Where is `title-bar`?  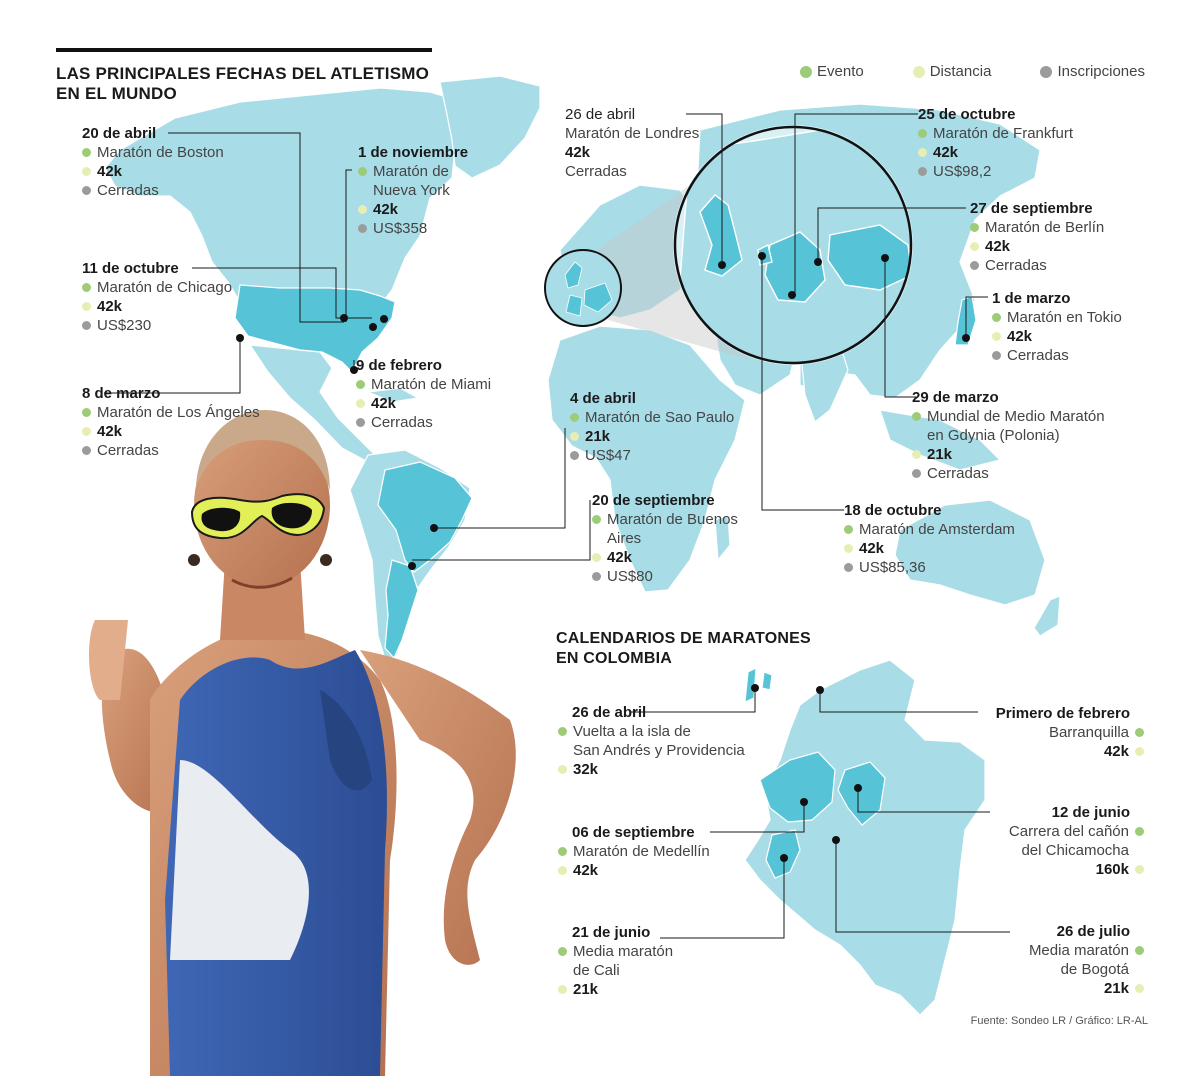 title-bar is located at coordinates (244, 50).